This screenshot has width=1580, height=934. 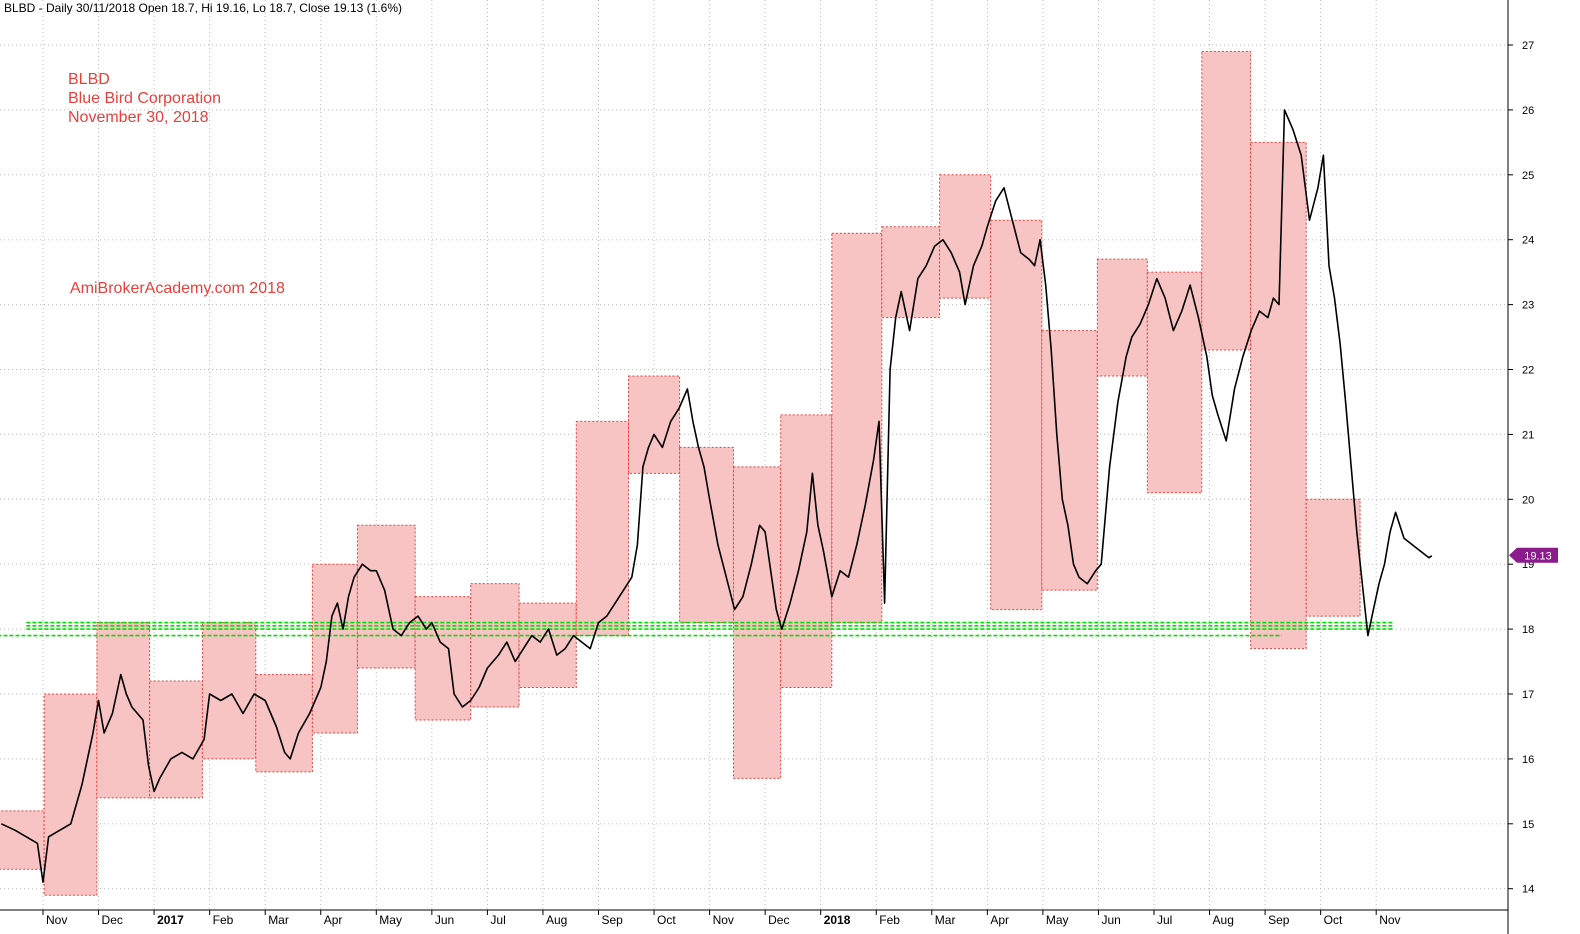 I want to click on y-tick-label: 15, so click(x=1528, y=825).